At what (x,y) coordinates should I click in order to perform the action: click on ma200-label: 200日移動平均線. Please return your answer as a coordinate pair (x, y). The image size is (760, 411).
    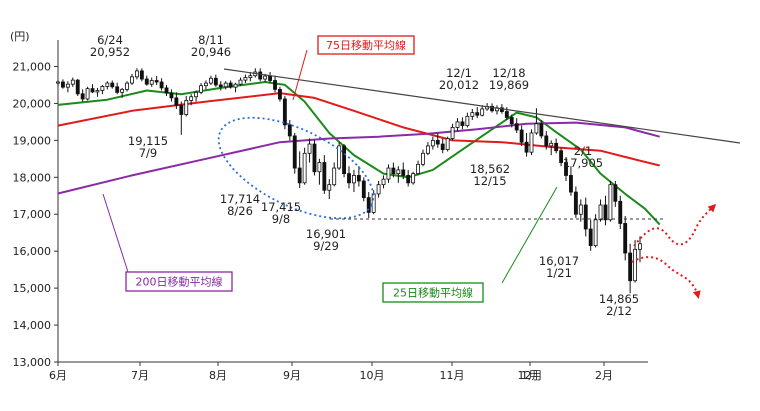
    Looking at the image, I should click on (179, 282).